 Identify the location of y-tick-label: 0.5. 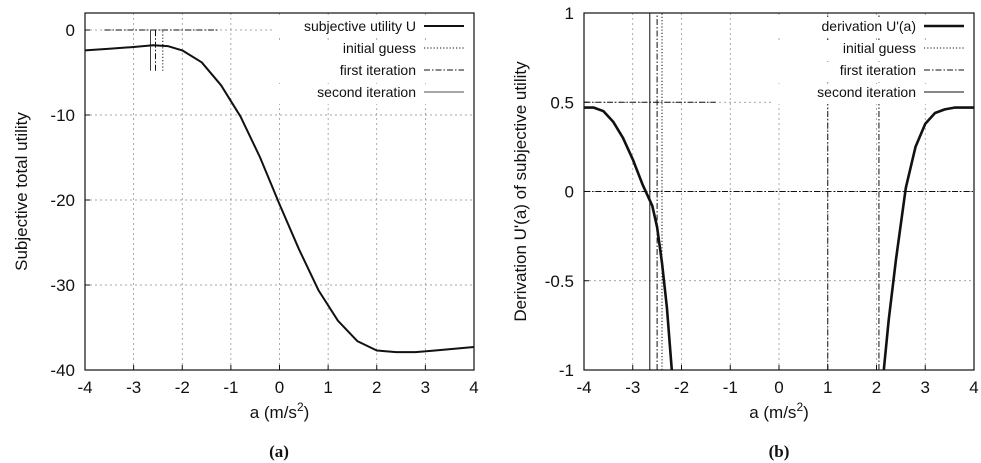
(562, 102).